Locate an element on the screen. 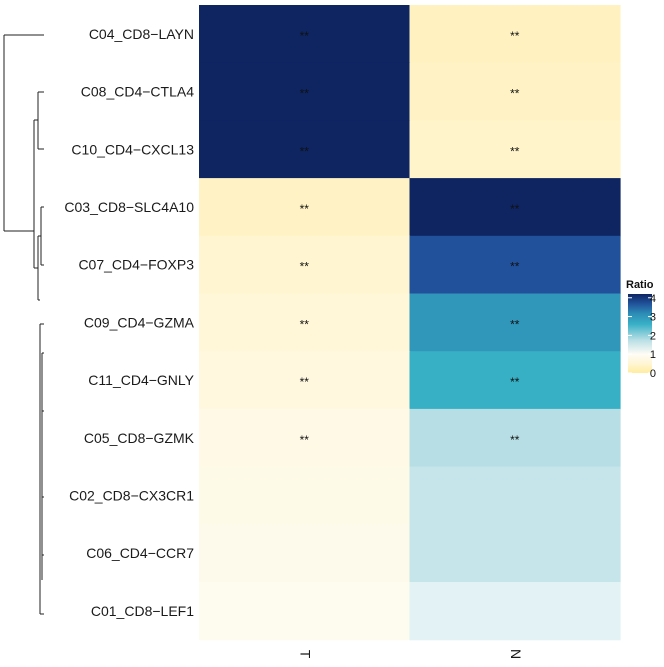 The width and height of the screenshot is (664, 667). row-label: C04_CD8−LAYN is located at coordinates (141, 34).